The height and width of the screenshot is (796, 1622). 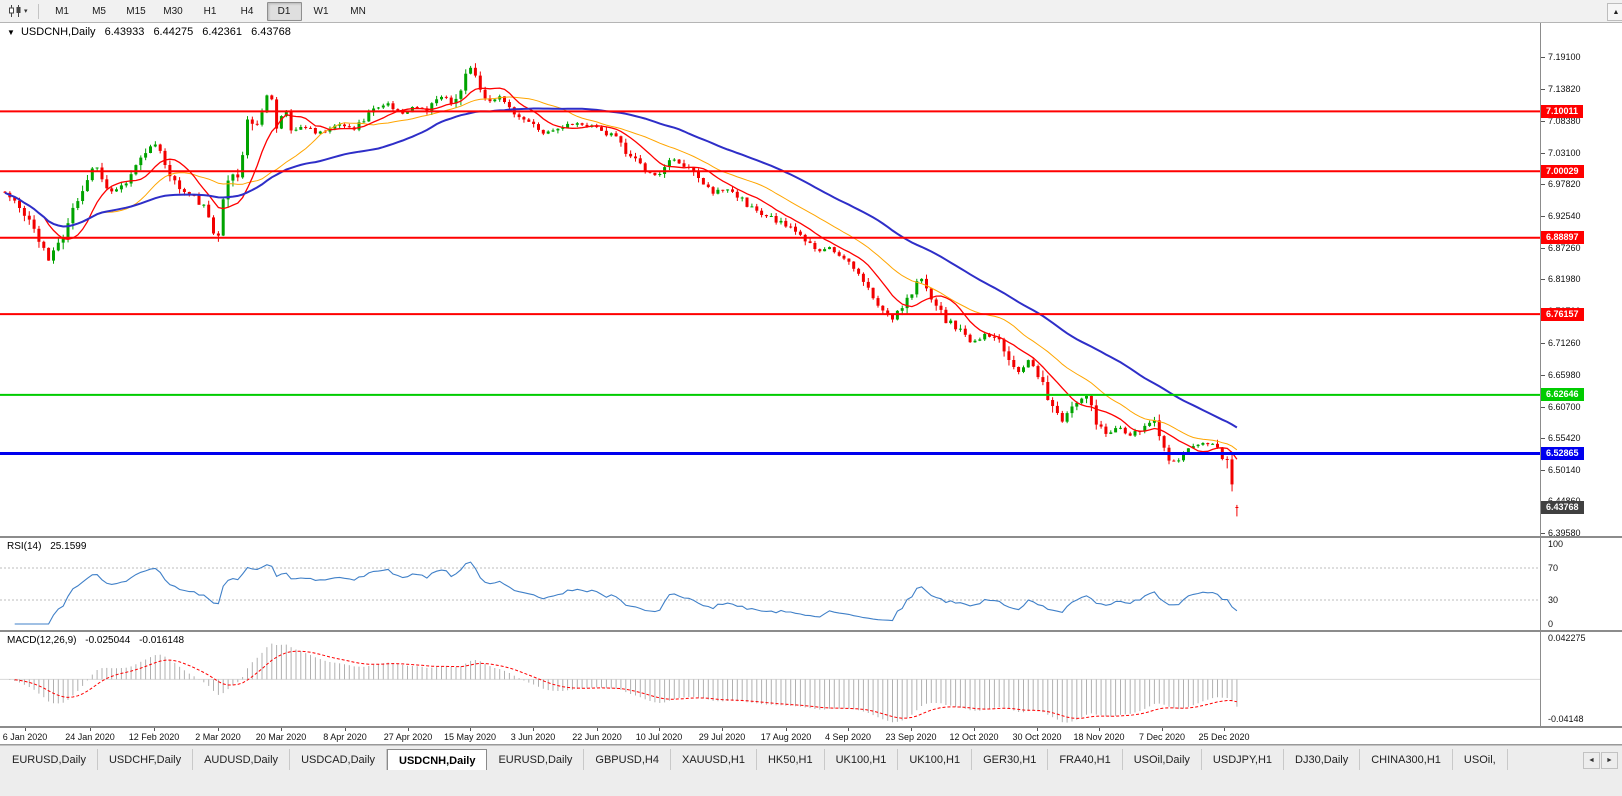 What do you see at coordinates (154, 737) in the screenshot?
I see `date-axis-label: 12 Feb 2020` at bounding box center [154, 737].